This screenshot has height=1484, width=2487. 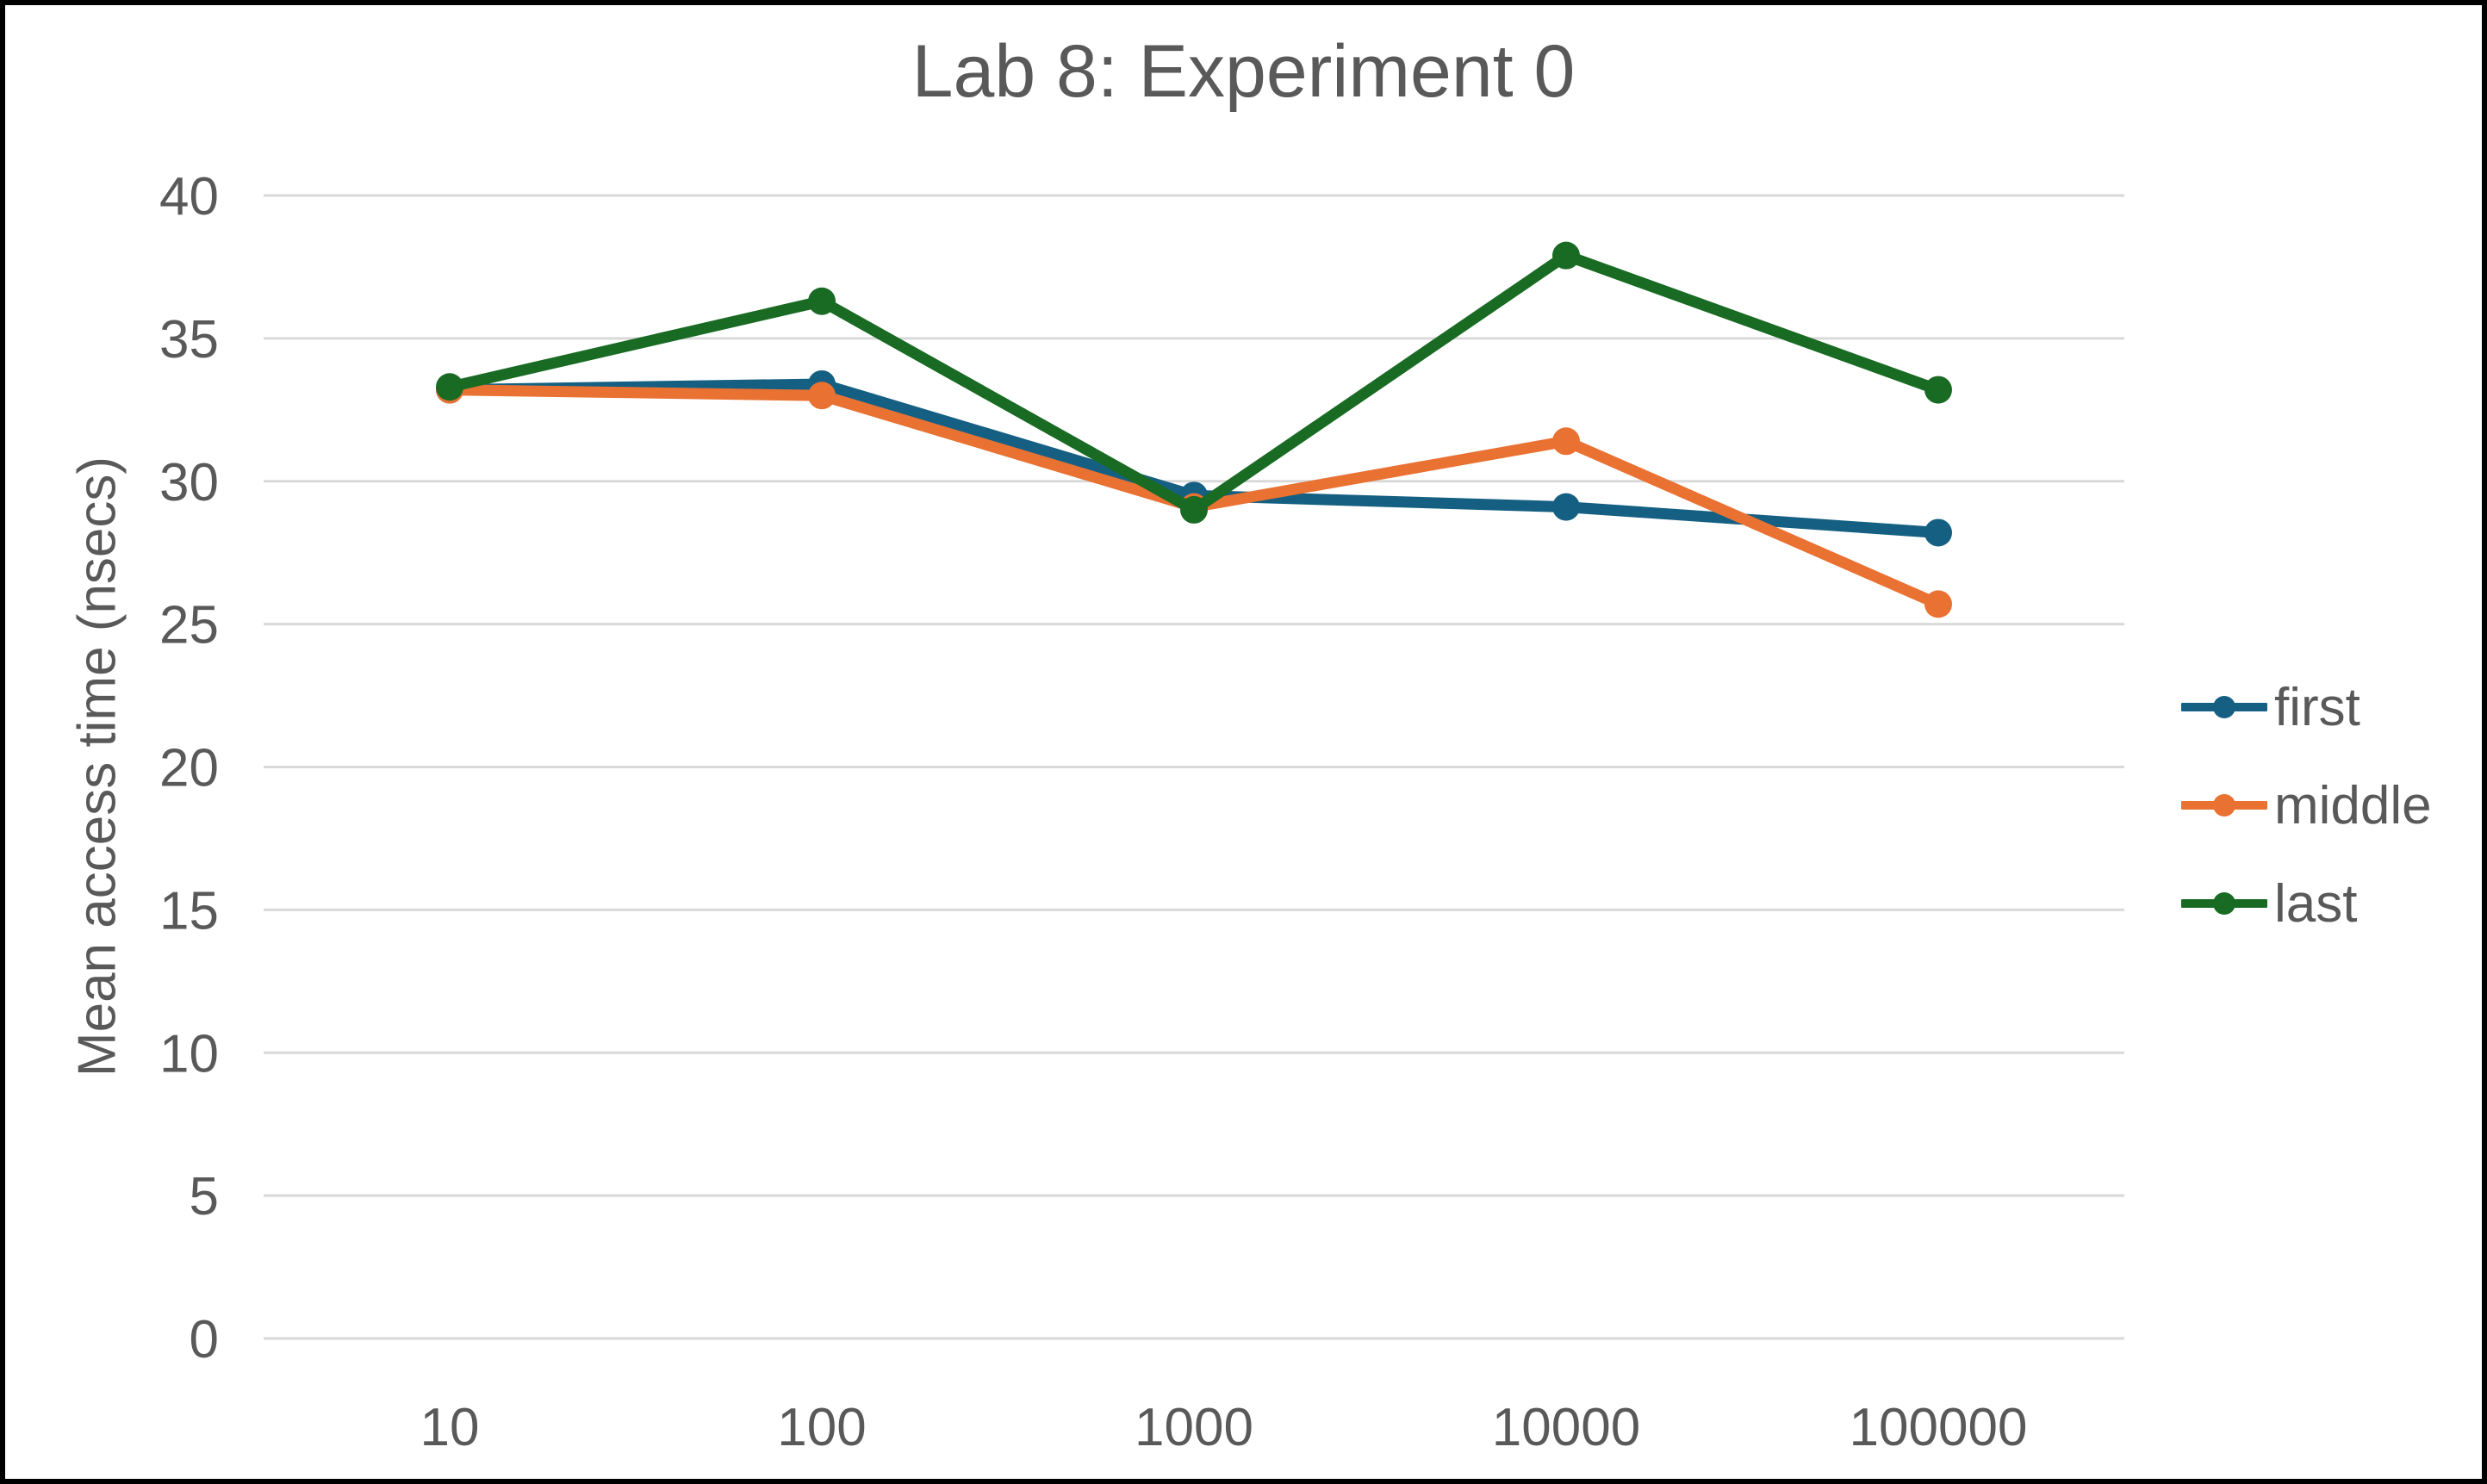 I want to click on y-tick-label: 15, so click(x=189, y=911).